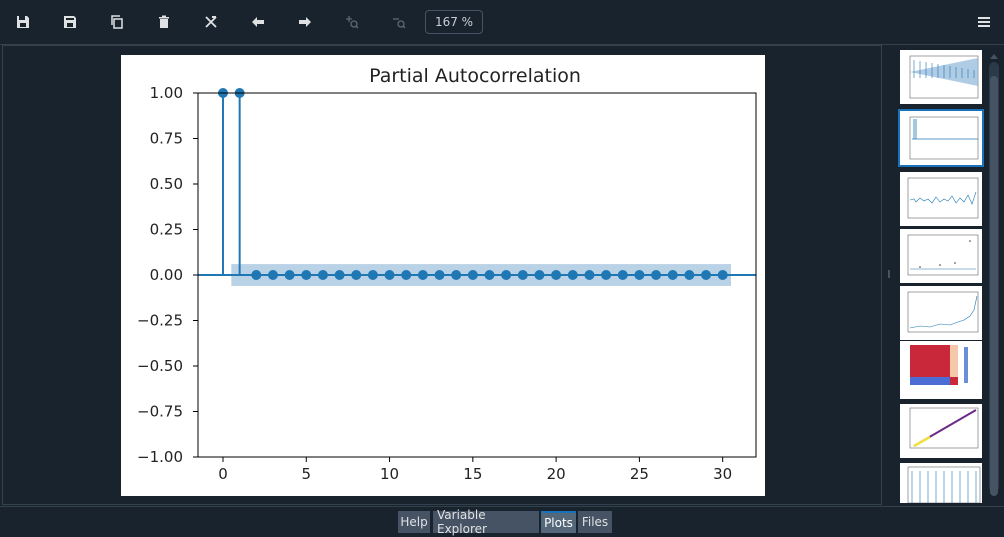 Image resolution: width=1004 pixels, height=537 pixels. I want to click on previous-arrow-icon, so click(258, 22).